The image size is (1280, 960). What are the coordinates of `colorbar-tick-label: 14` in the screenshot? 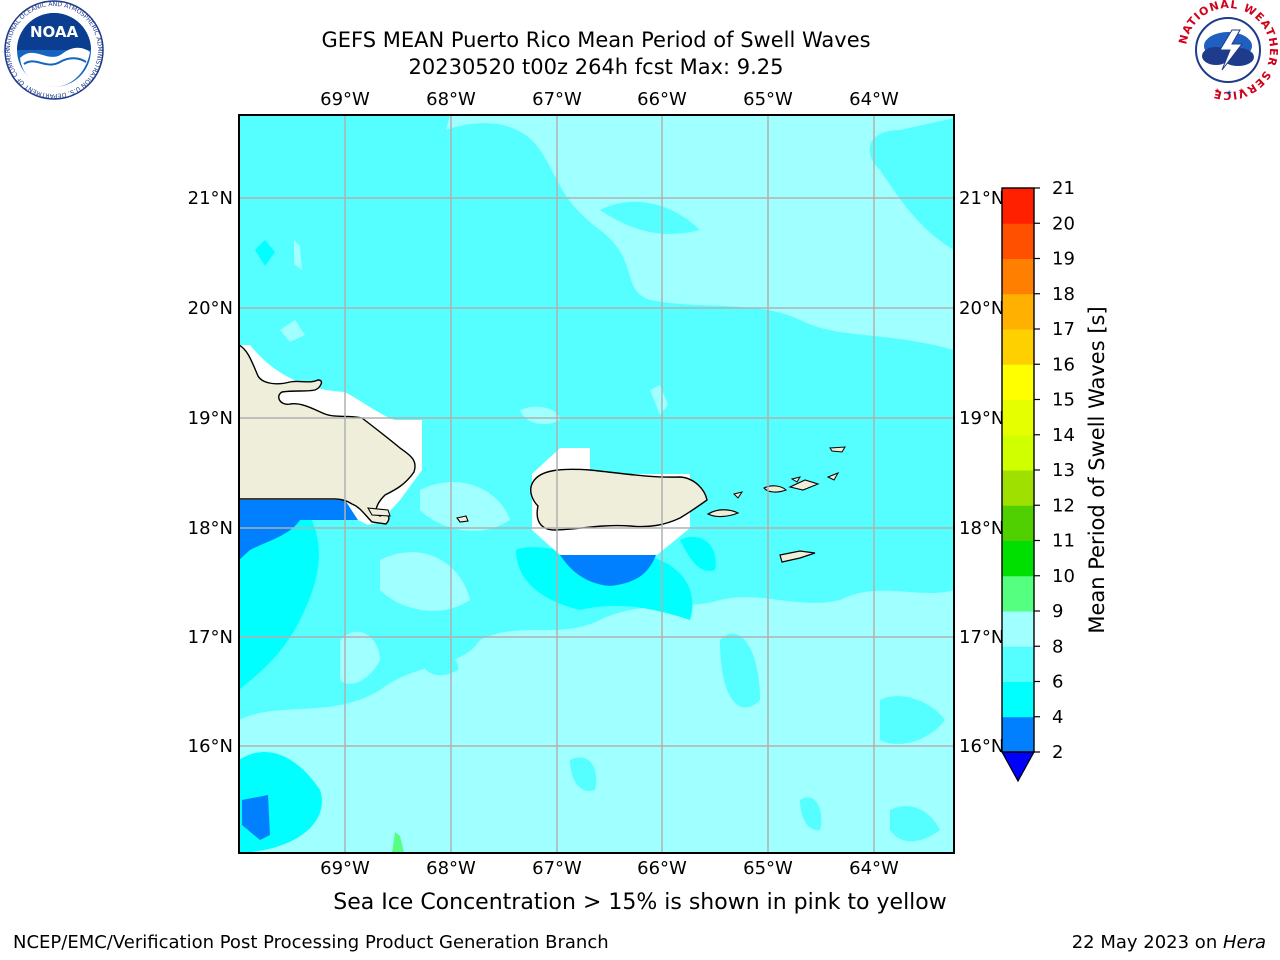 It's located at (1063, 435).